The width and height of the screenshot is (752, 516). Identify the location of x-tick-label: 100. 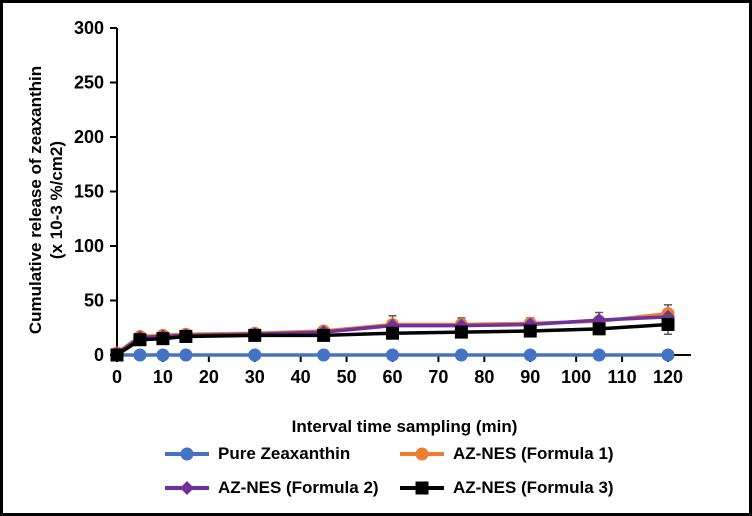
(576, 377).